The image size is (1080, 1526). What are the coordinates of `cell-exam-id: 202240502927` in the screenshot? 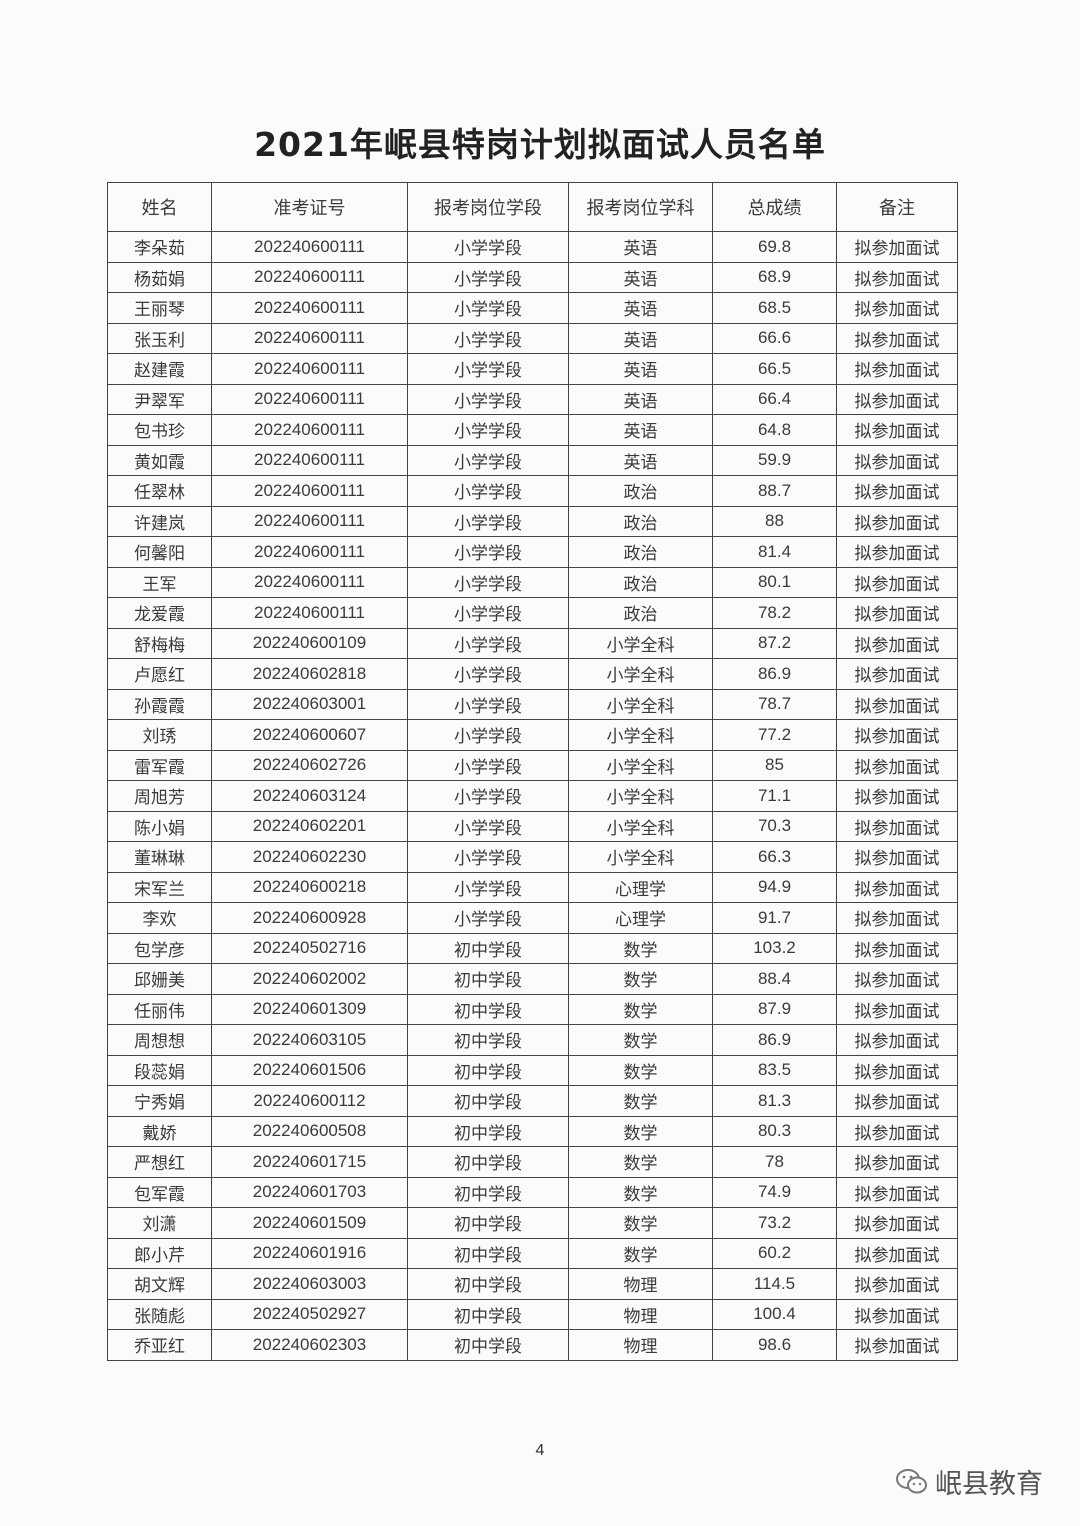 It's located at (309, 1314).